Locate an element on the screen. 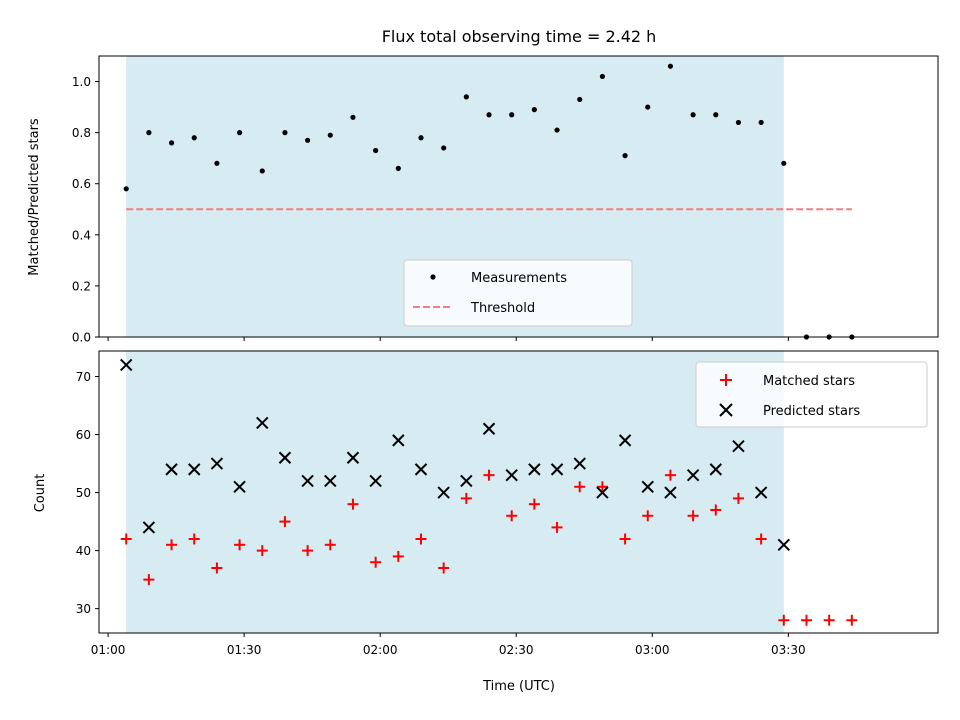  ratio-legend: Measurements Threshold is located at coordinates (518, 293).